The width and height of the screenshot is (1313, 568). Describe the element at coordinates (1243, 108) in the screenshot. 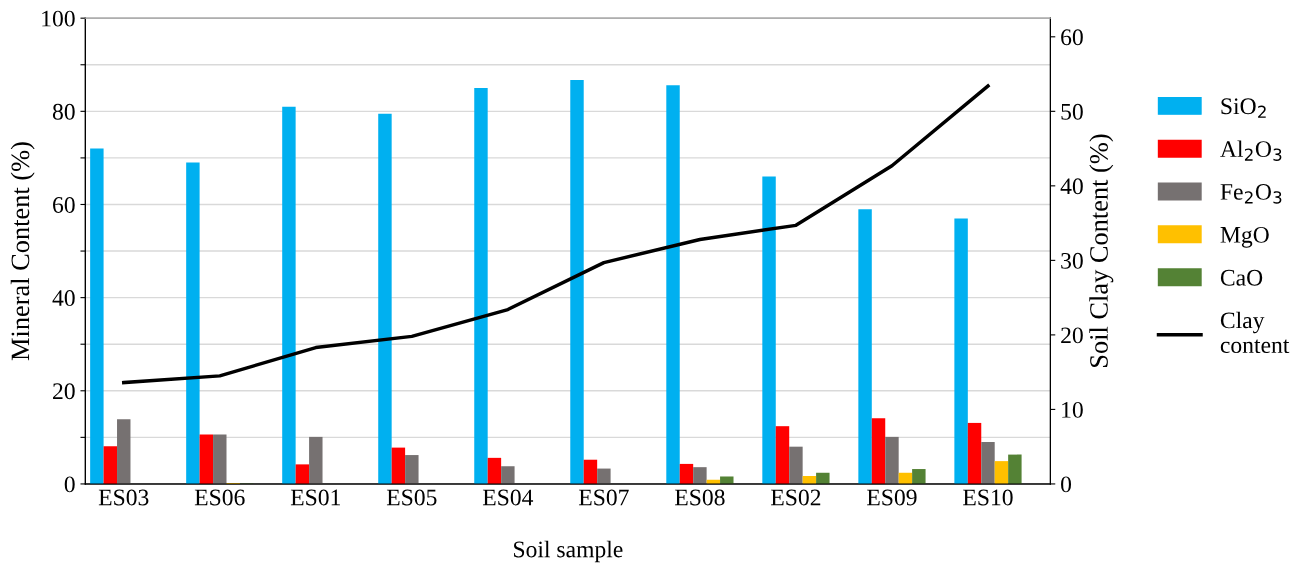

I see `legend-label: SiO$_{2}$` at that location.